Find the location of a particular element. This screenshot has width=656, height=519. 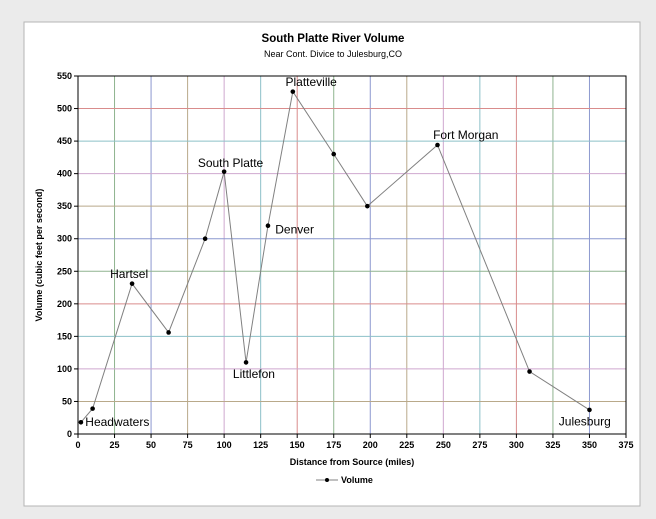

x-tick-label: 100 is located at coordinates (224, 445).